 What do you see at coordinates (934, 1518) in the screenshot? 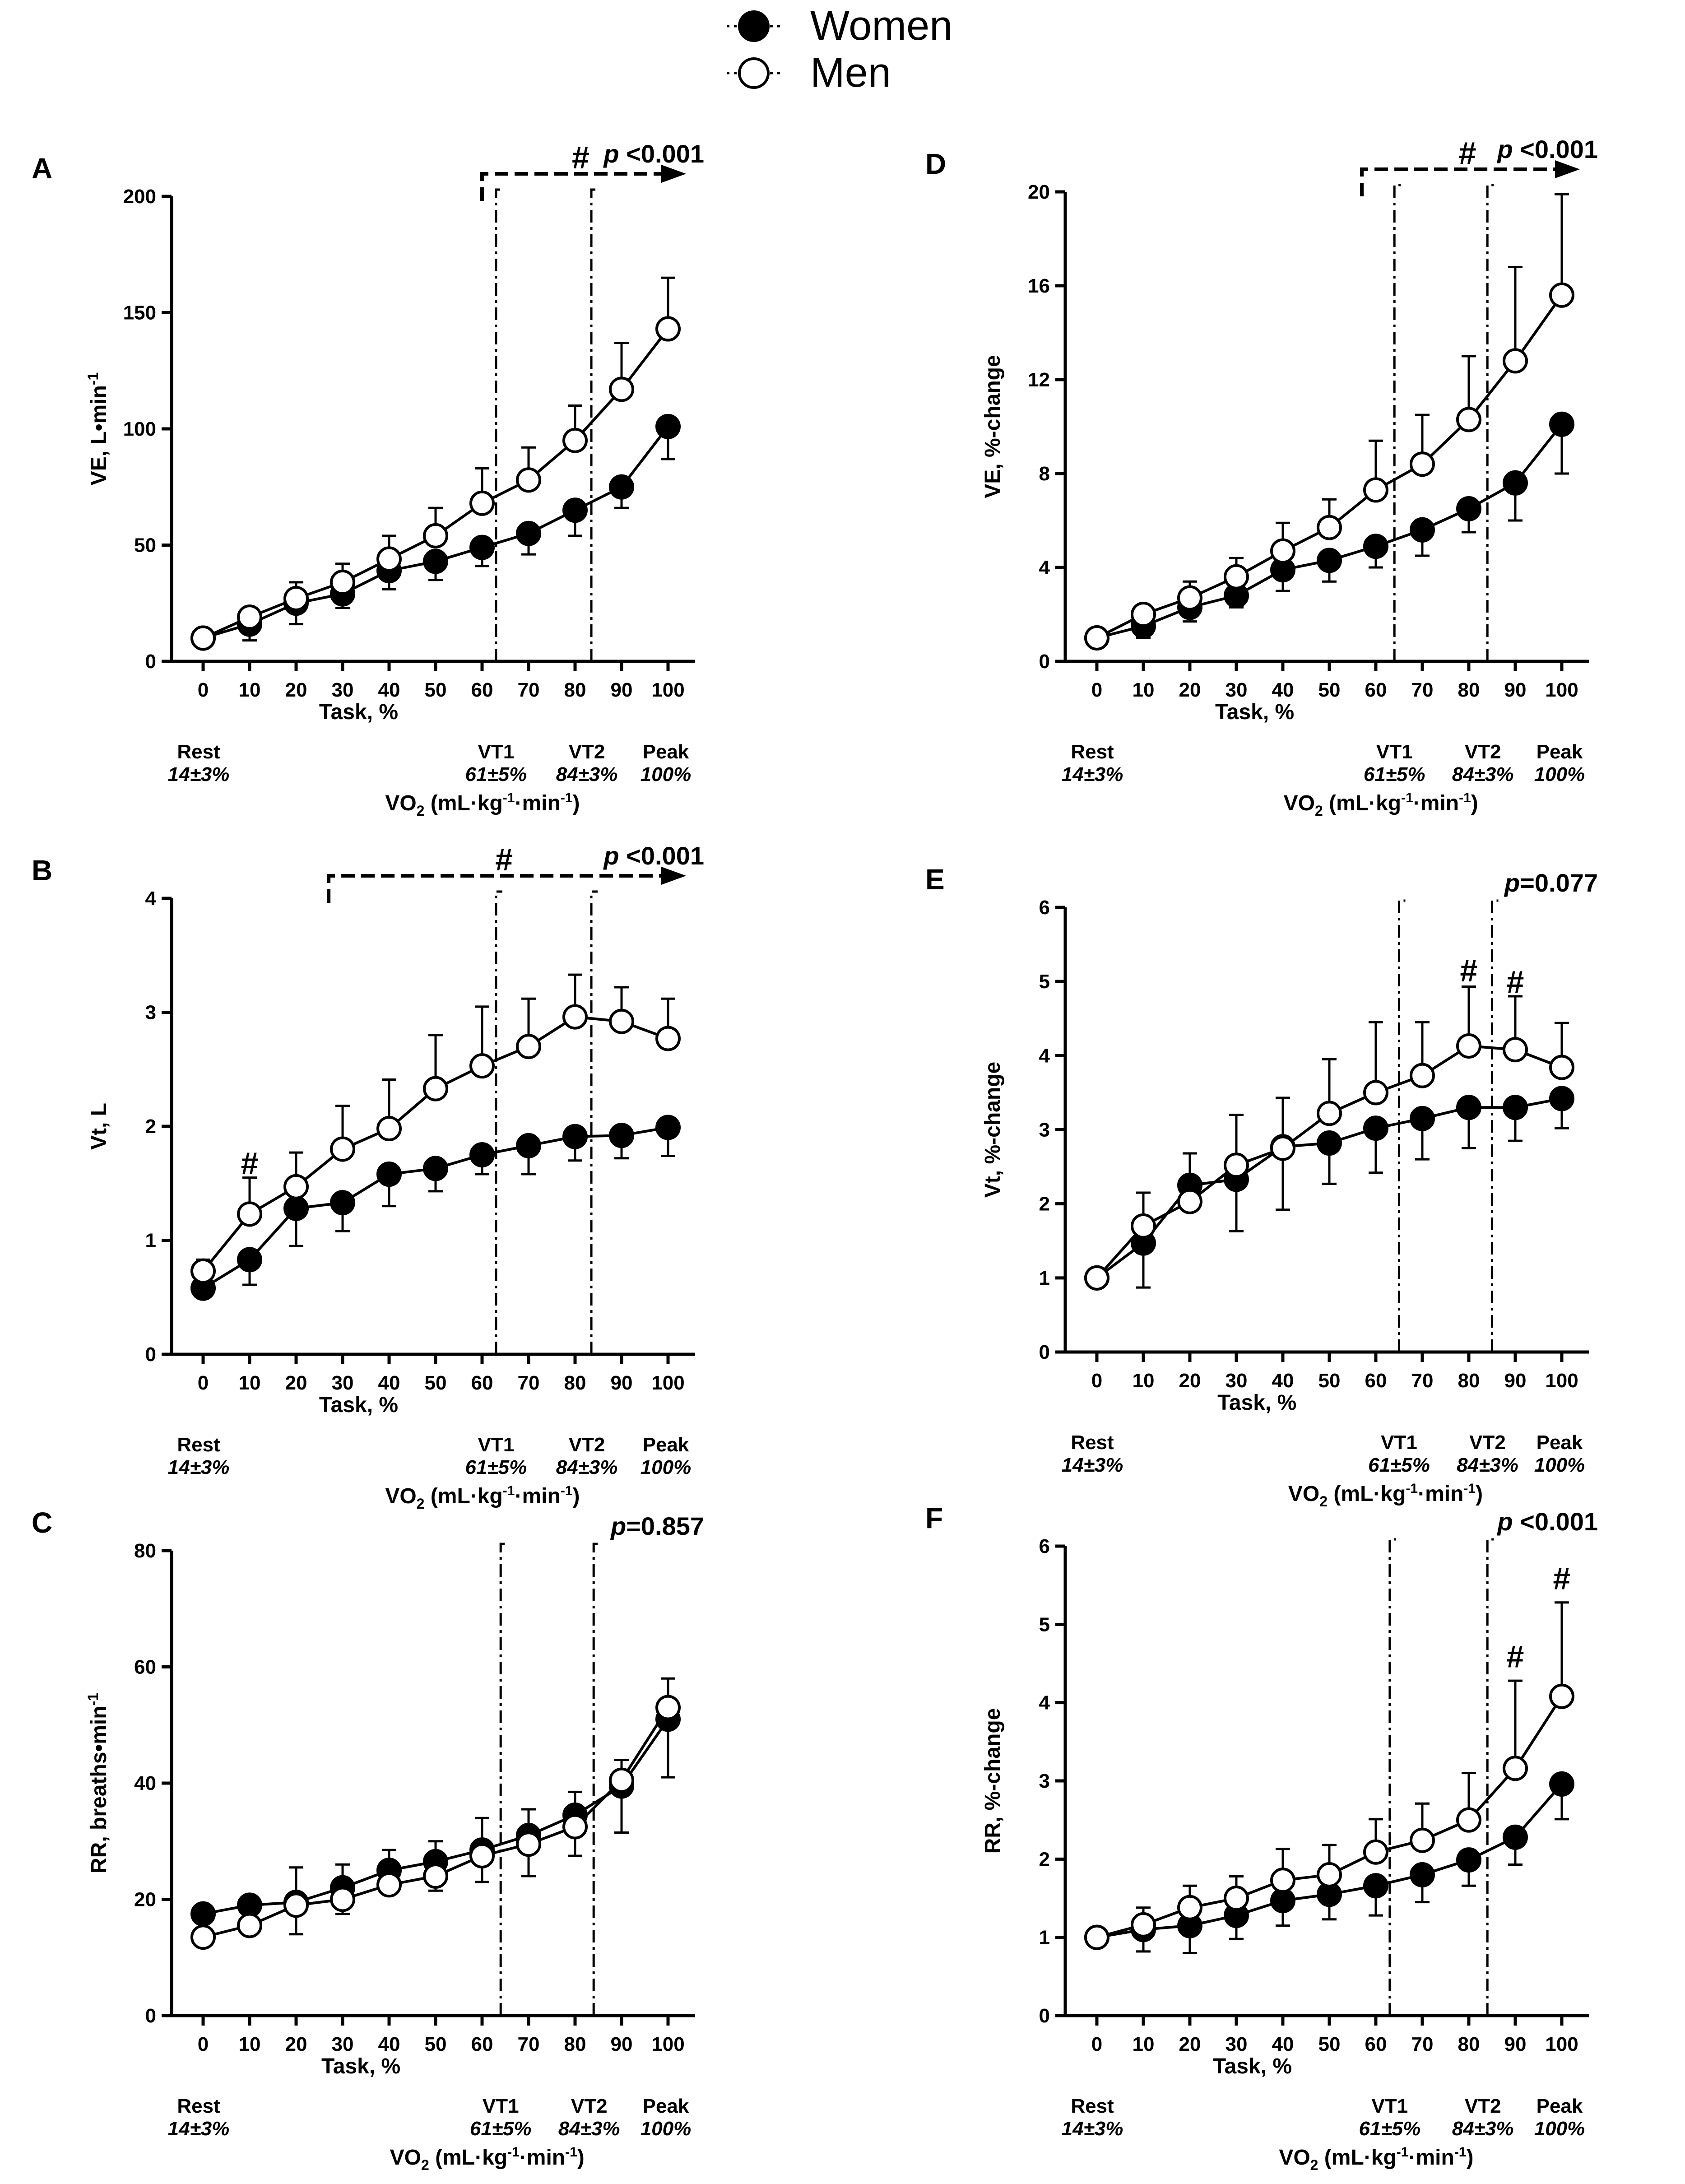
I see `panel-label: F` at bounding box center [934, 1518].